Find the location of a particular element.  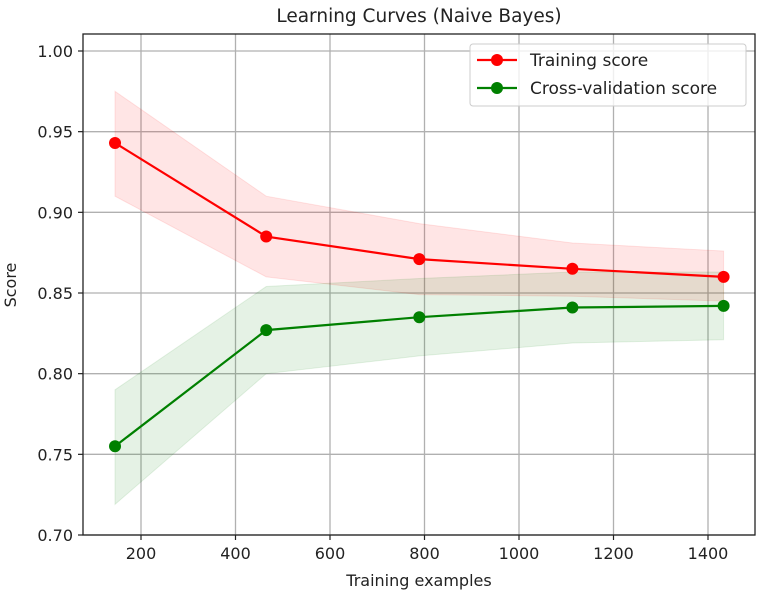

x-tick-label: 1200 is located at coordinates (613, 553).